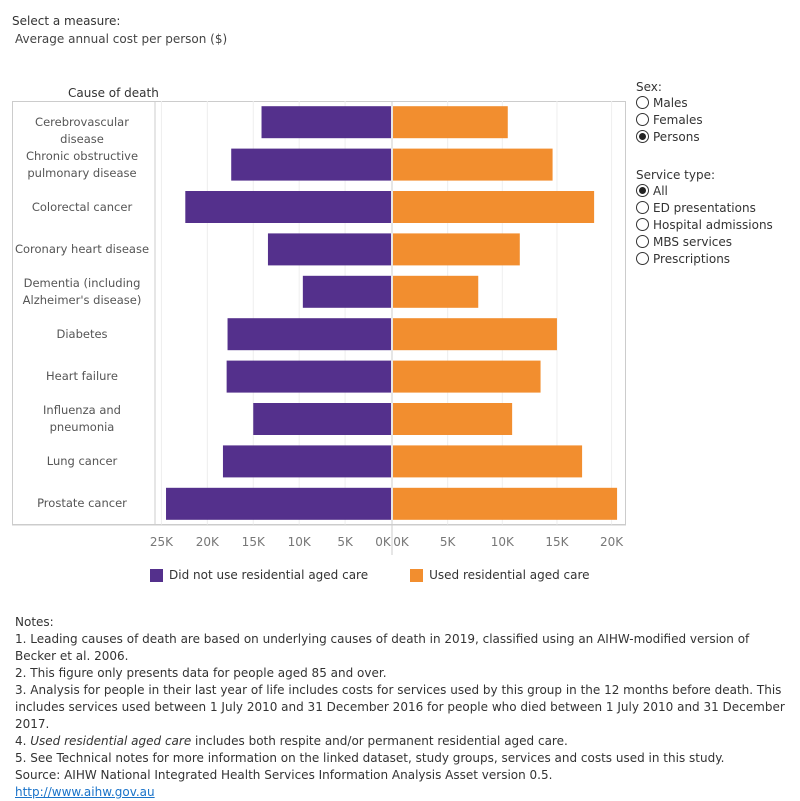  Describe the element at coordinates (82, 410) in the screenshot. I see `category-label-line: Influenza and` at that location.